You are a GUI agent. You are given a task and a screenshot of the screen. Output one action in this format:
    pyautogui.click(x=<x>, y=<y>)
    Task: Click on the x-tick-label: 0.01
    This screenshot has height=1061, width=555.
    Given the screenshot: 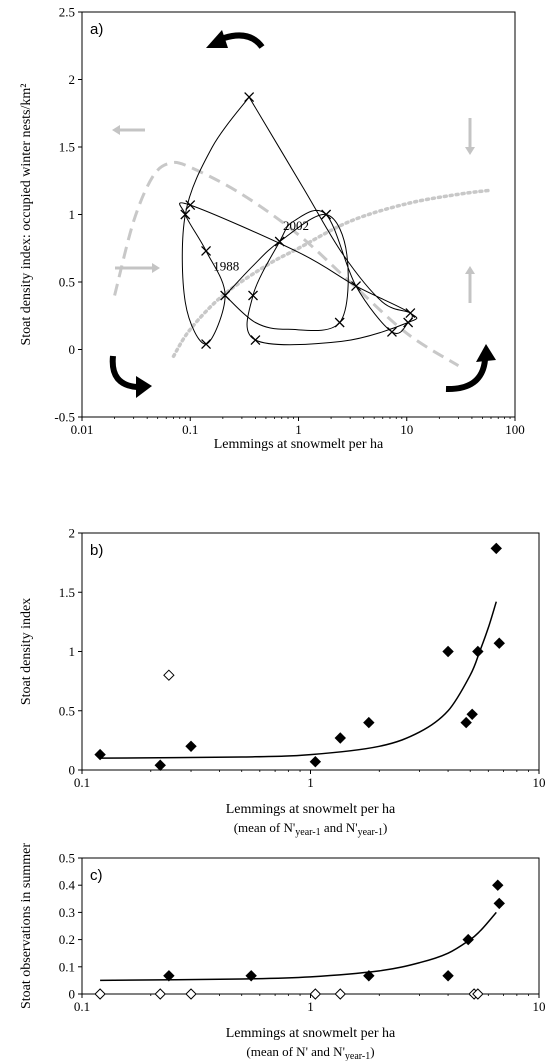 What is the action you would take?
    pyautogui.click(x=82, y=429)
    